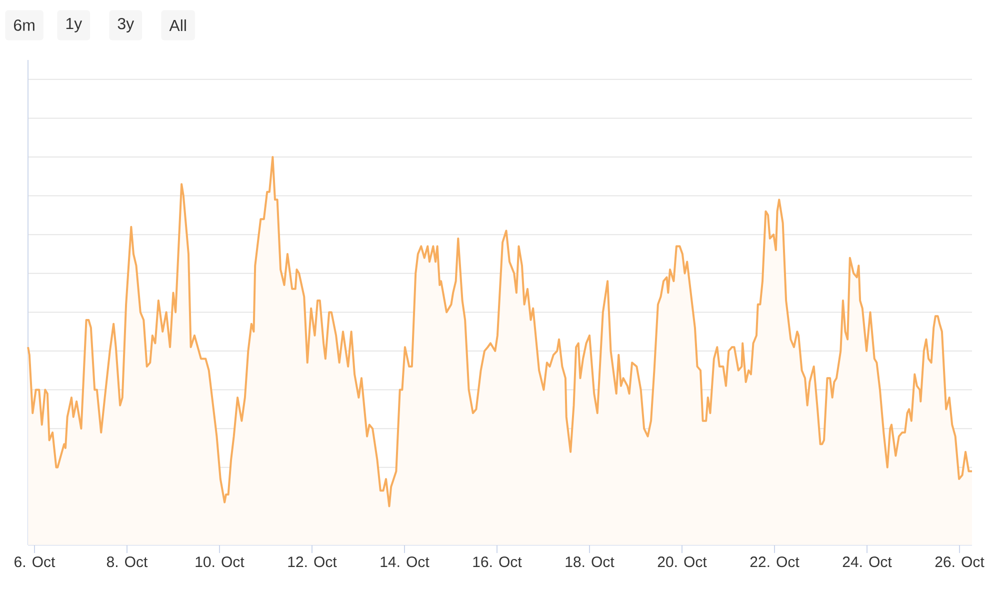  I want to click on x-tick-label: 14. Oct, so click(405, 562).